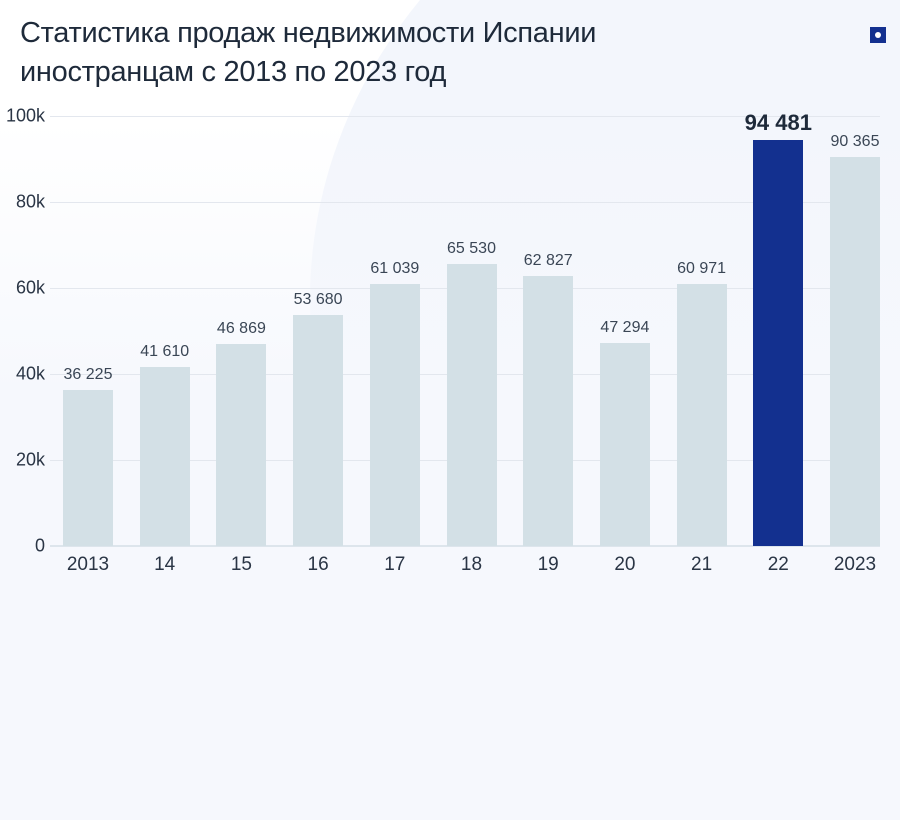  What do you see at coordinates (30, 373) in the screenshot?
I see `y-tick-label: 40k` at bounding box center [30, 373].